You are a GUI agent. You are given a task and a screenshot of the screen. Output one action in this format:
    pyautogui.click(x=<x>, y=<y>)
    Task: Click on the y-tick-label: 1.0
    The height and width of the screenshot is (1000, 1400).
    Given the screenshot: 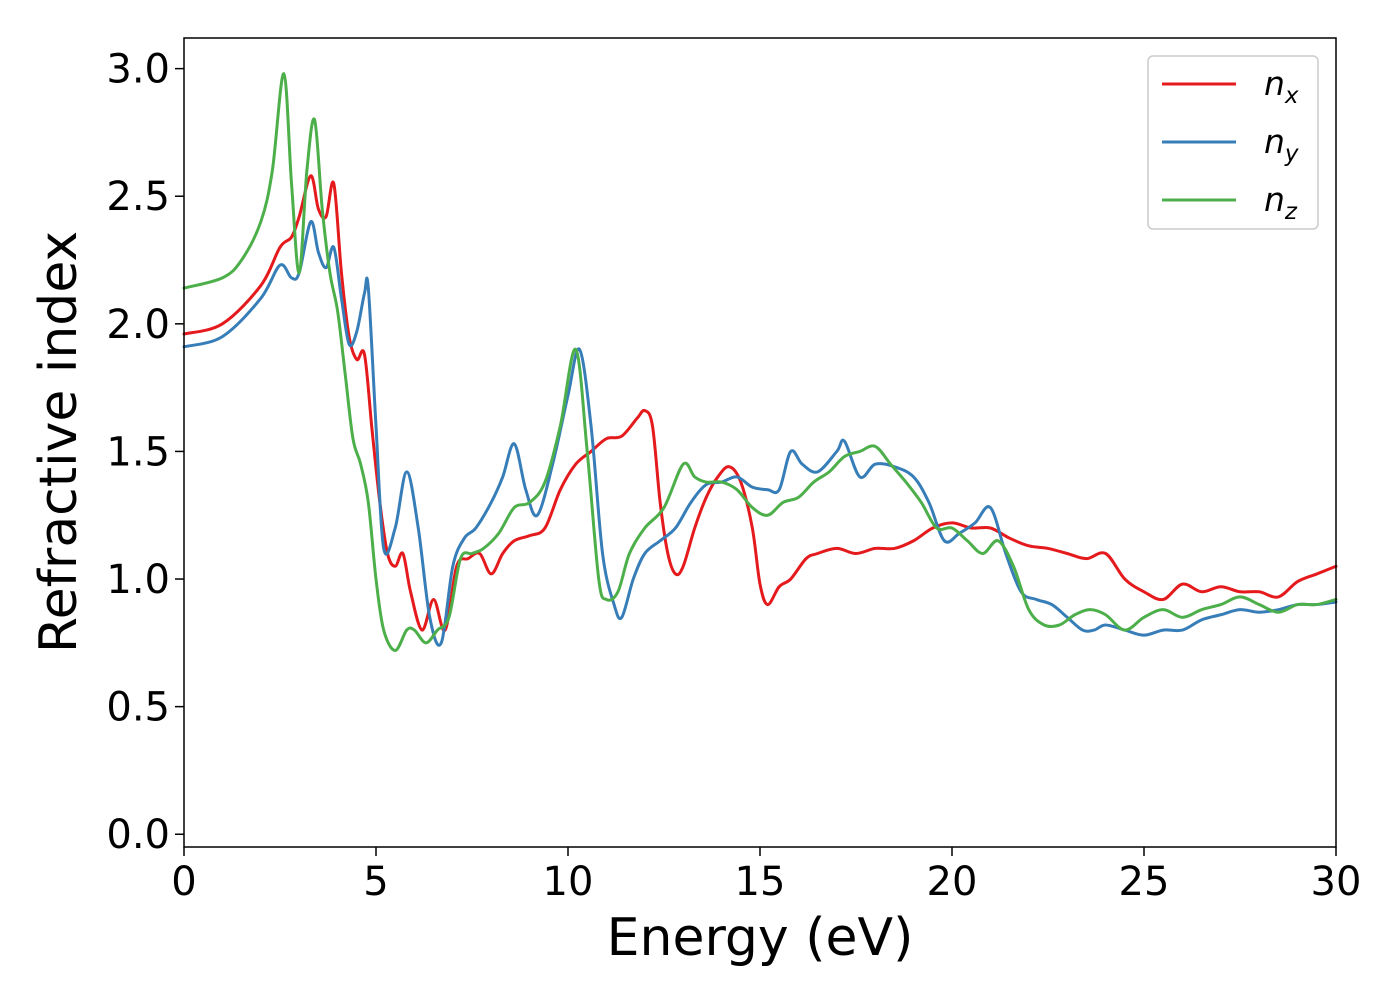 What is the action you would take?
    pyautogui.click(x=138, y=580)
    